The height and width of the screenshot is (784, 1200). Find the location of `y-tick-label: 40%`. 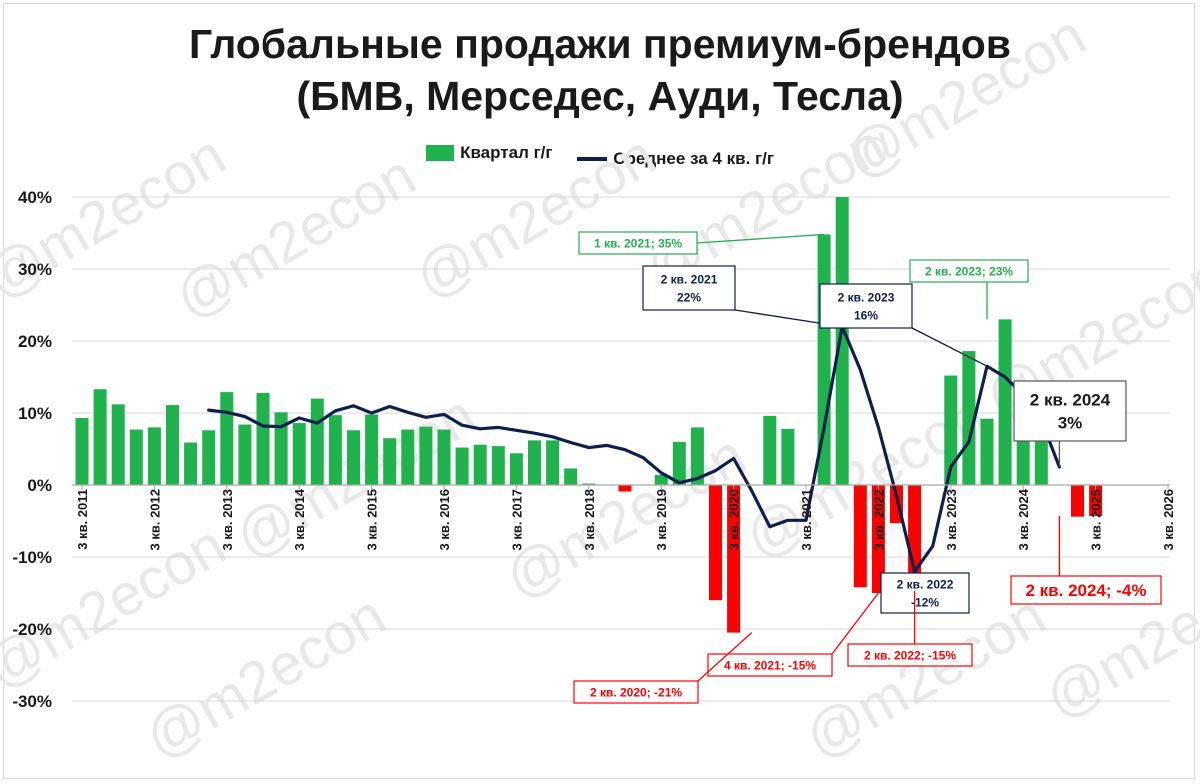

y-tick-label: 40% is located at coordinates (35, 197).